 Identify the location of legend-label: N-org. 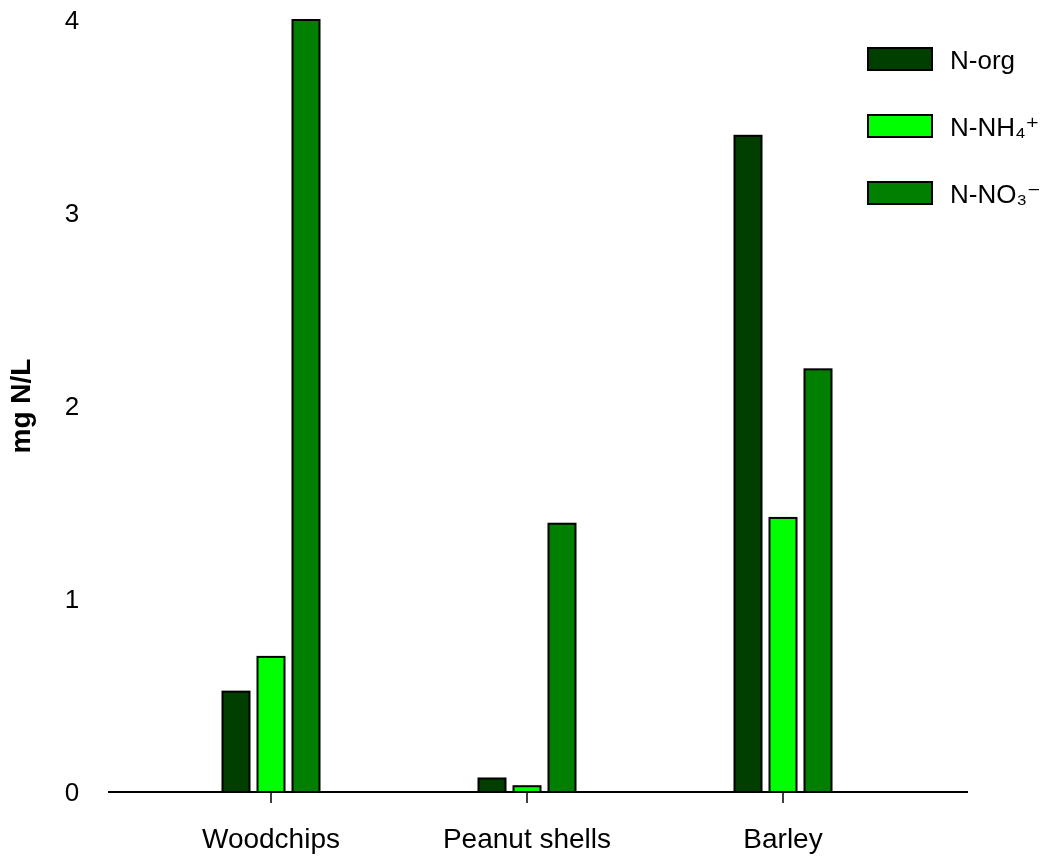
(983, 60).